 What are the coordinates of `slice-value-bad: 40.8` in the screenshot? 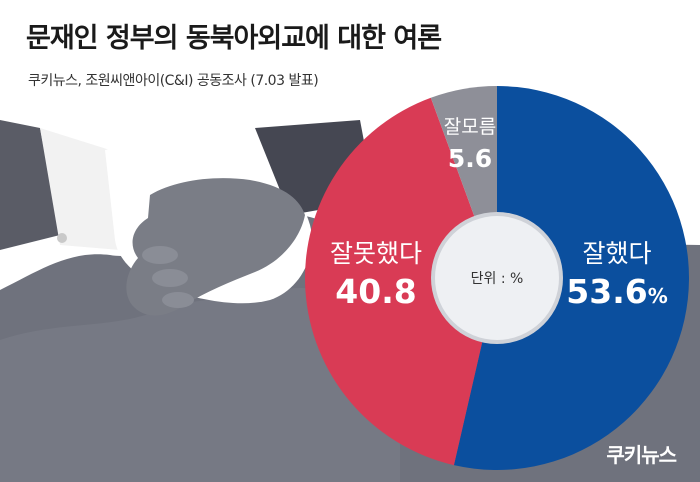 It's located at (375, 291).